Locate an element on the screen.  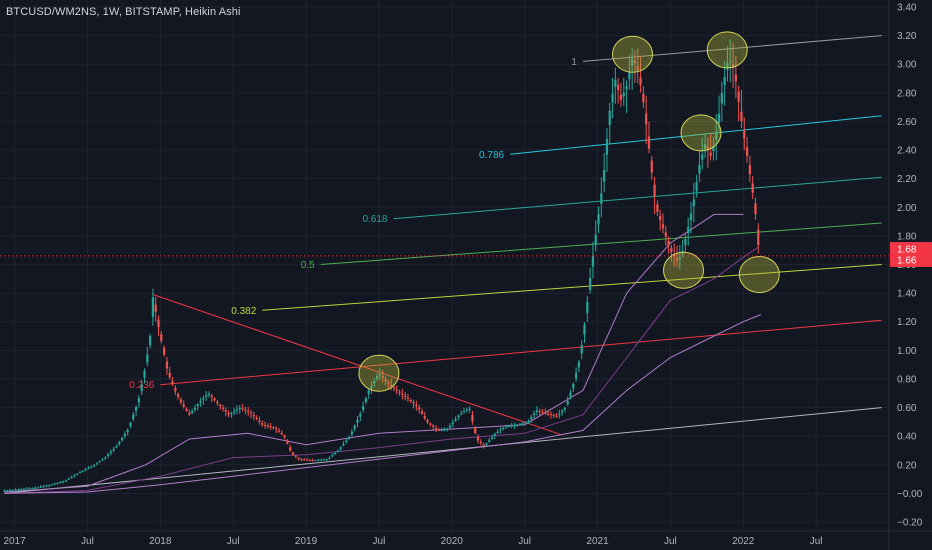
y-tick-label: 1.20 is located at coordinates (907, 322).